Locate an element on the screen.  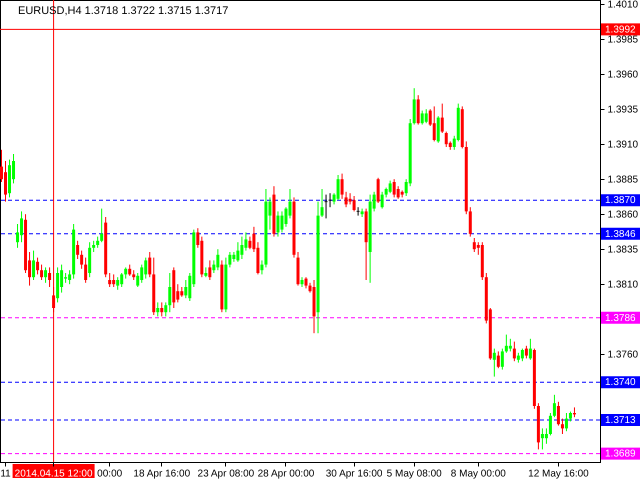
ref-line-label: 1.3846 is located at coordinates (620, 234).